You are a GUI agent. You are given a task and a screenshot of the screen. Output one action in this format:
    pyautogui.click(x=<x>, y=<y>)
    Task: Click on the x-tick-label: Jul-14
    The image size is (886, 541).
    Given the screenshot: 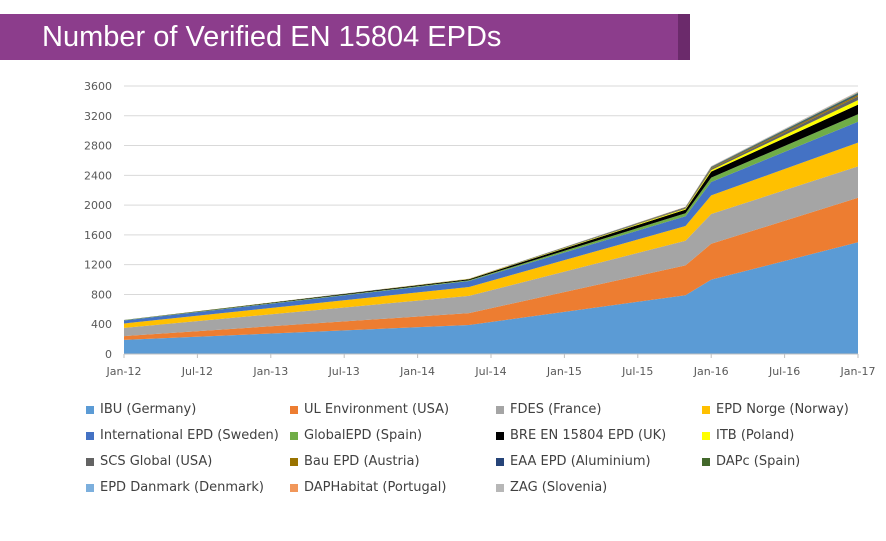 What is the action you would take?
    pyautogui.click(x=490, y=371)
    